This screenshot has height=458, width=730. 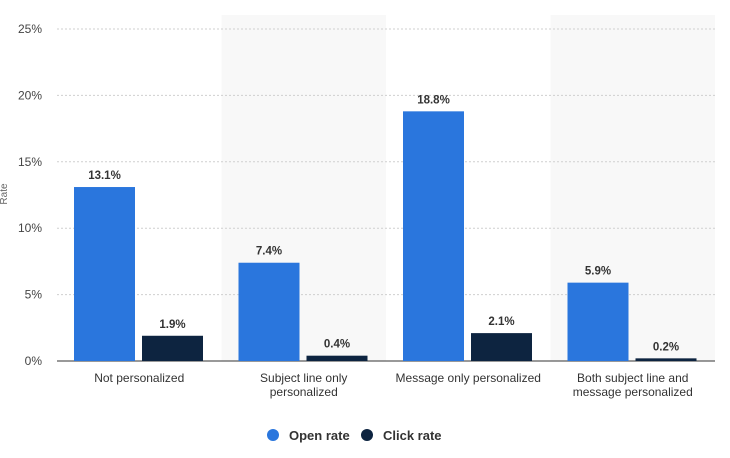 I want to click on legend: Open rate Click rate, so click(x=354, y=435).